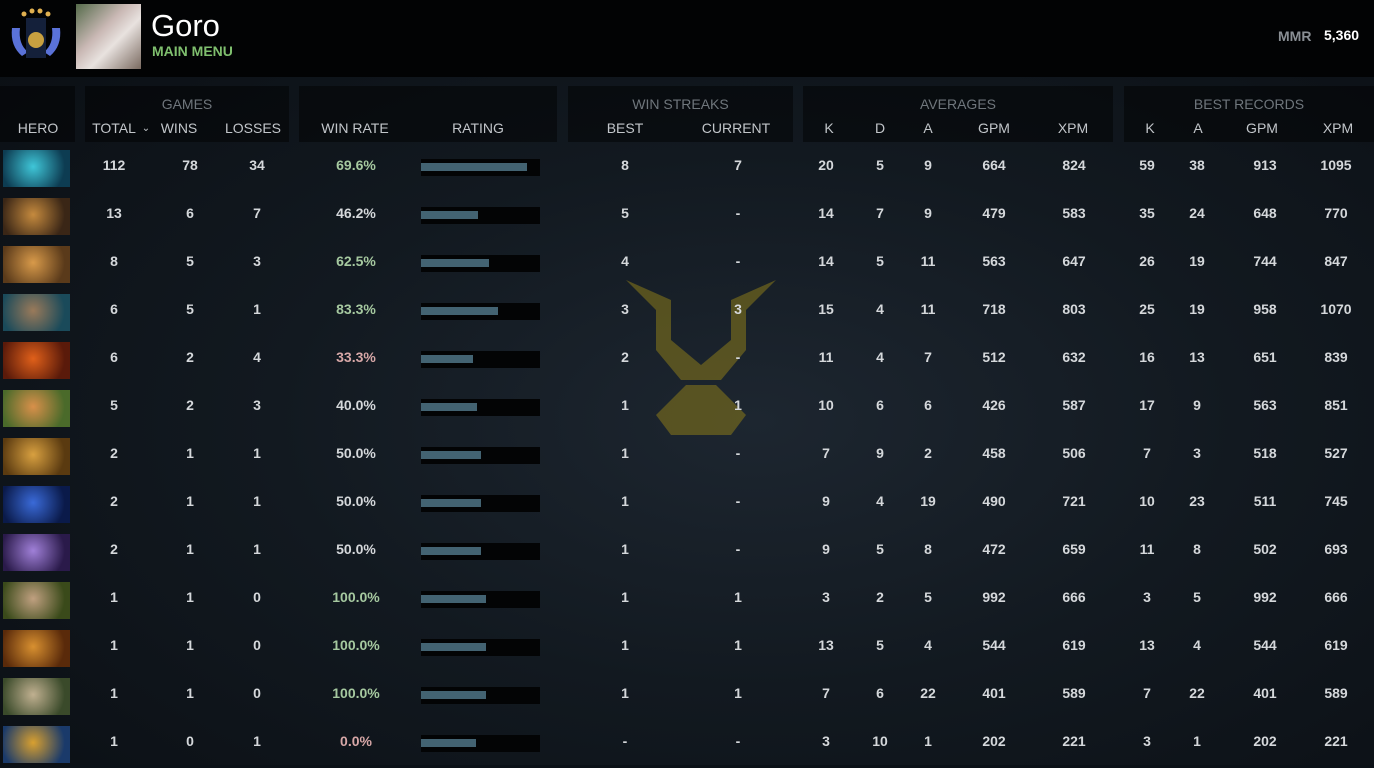 The image size is (1374, 768). Describe the element at coordinates (826, 357) in the screenshot. I see `cell-k: 11` at that location.